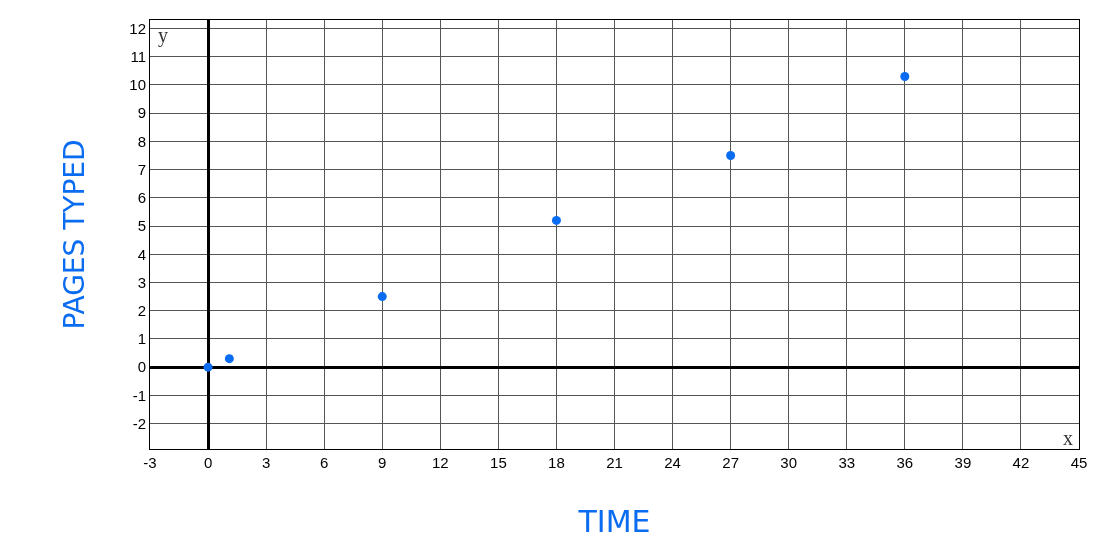 The width and height of the screenshot is (1099, 539). What do you see at coordinates (1068, 438) in the screenshot?
I see `annotation: x` at bounding box center [1068, 438].